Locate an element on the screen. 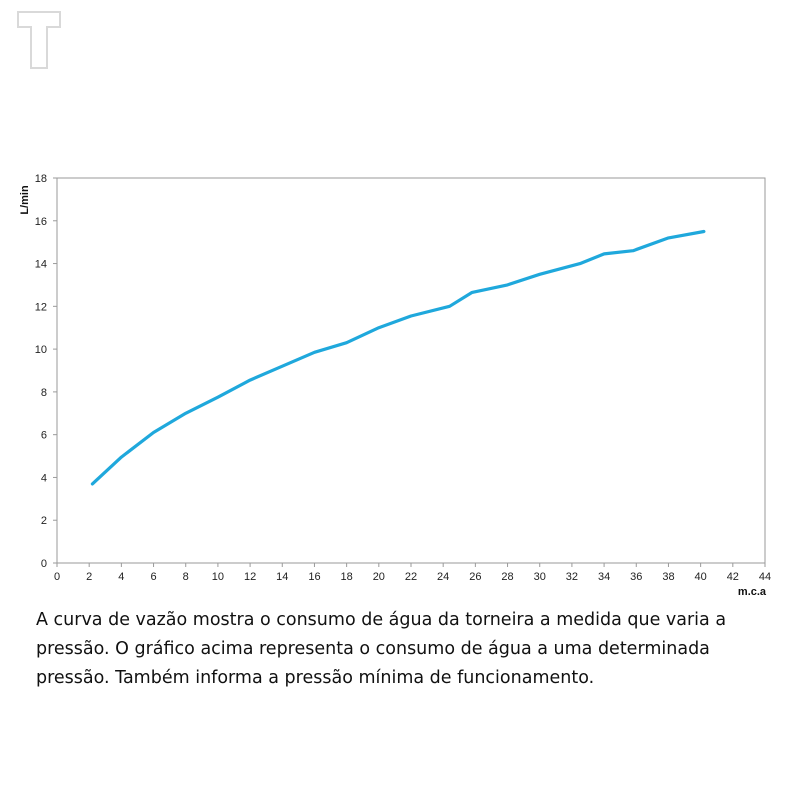  x-axis-label: m.c.a is located at coordinates (752, 592).